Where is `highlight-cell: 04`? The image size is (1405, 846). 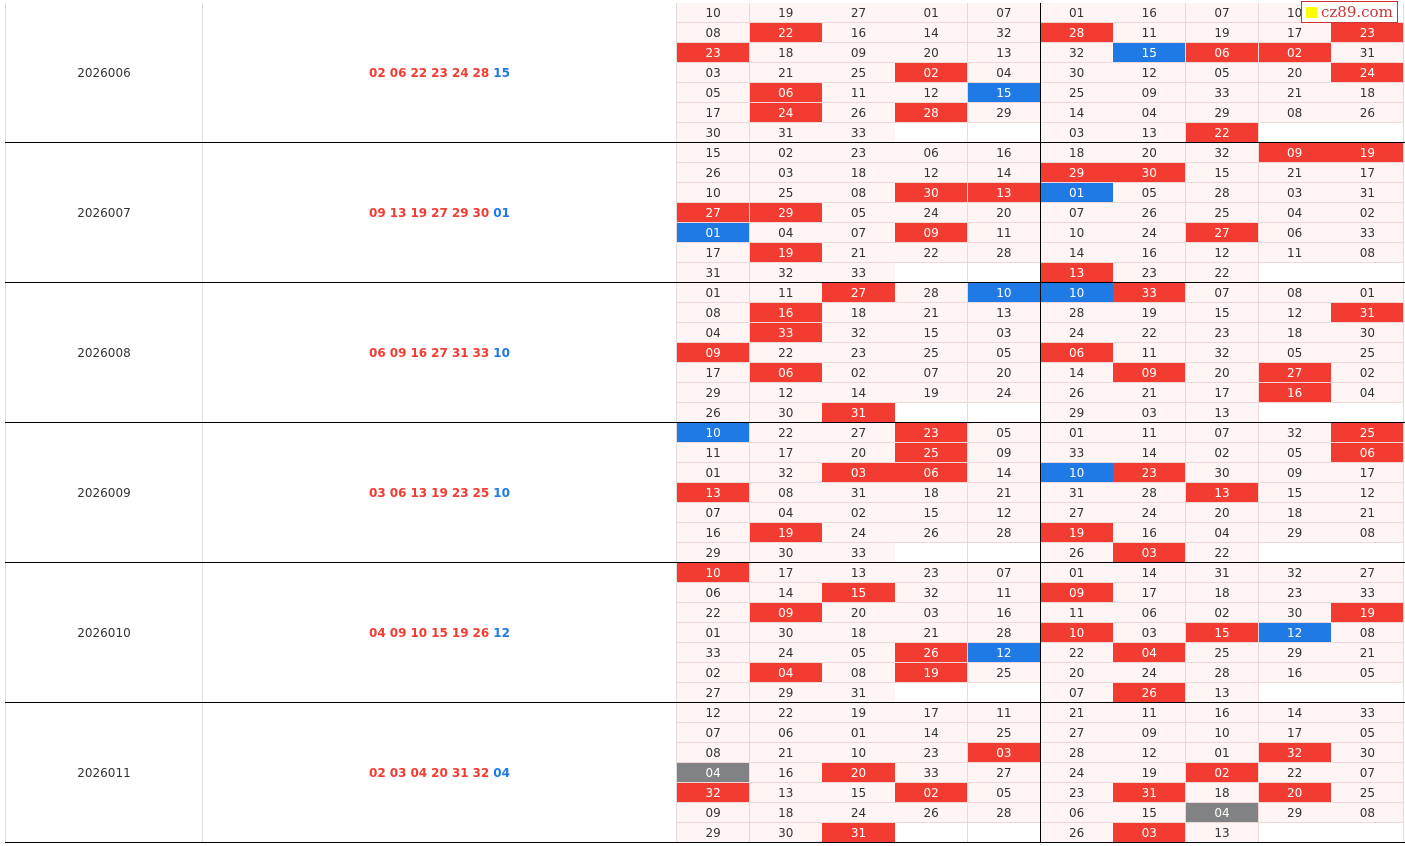
highlight-cell: 04 is located at coordinates (1222, 813).